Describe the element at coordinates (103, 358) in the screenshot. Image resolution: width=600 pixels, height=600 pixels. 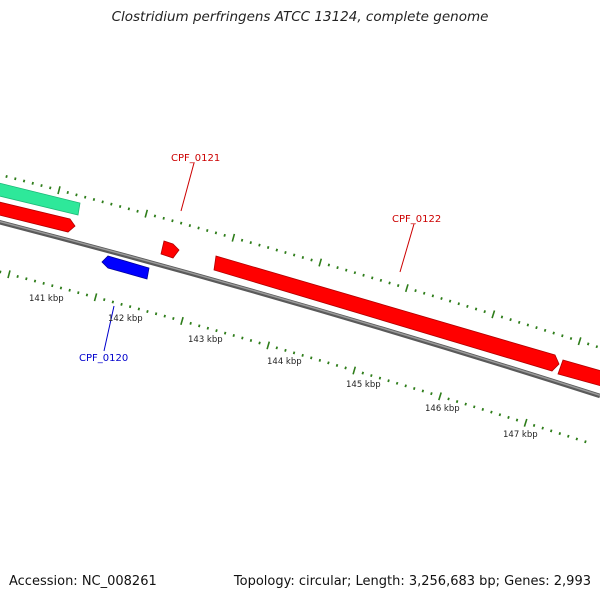
I see `label-cpf0120: CPF_0120` at that location.